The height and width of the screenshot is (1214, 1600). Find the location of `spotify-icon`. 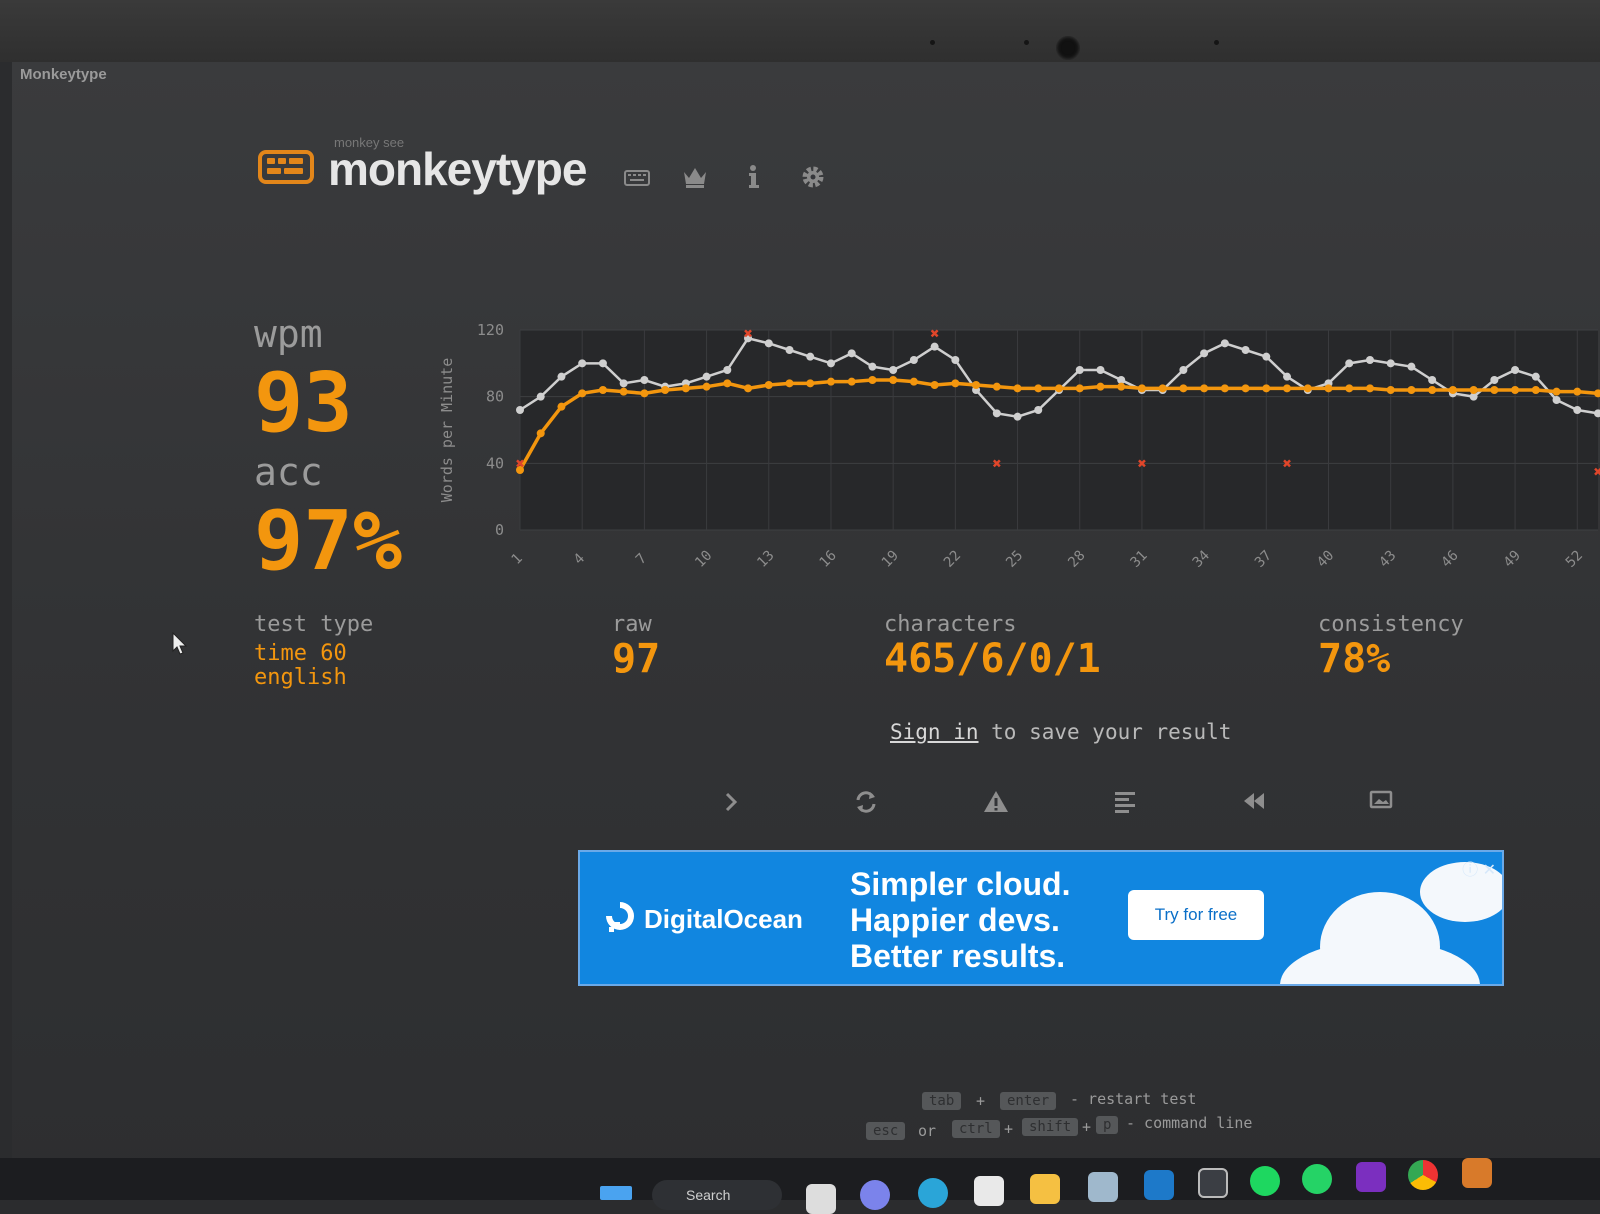

spotify-icon is located at coordinates (1265, 1181).